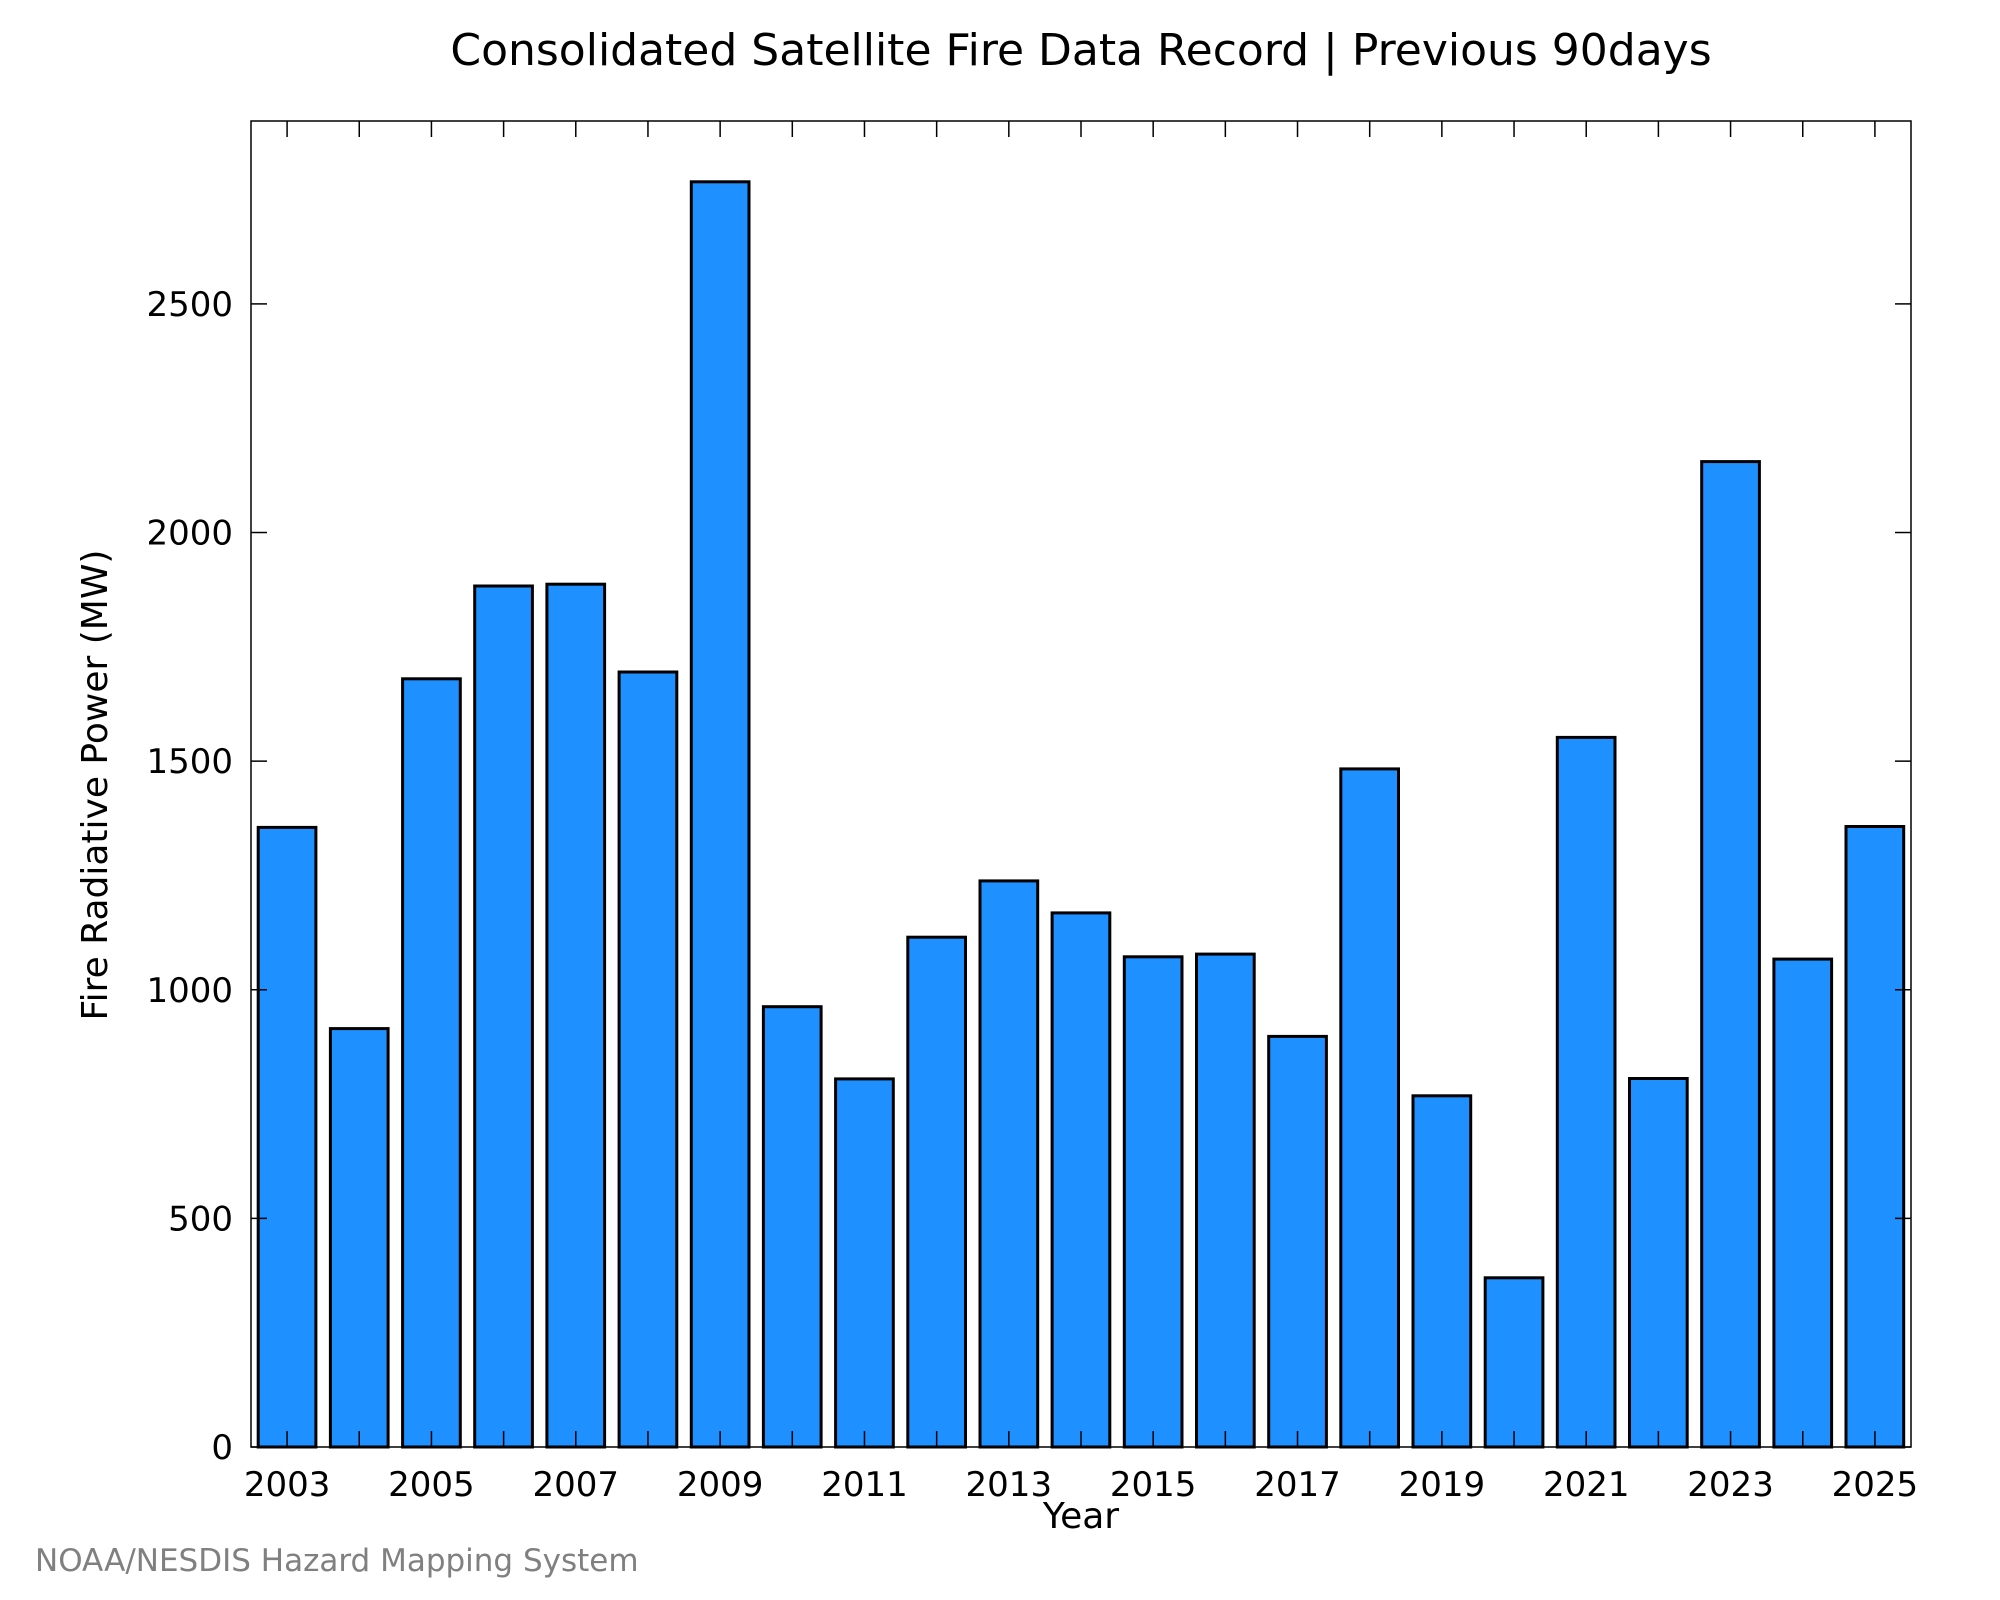 The height and width of the screenshot is (1600, 2000). I want to click on bar-2018, so click(1370, 1108).